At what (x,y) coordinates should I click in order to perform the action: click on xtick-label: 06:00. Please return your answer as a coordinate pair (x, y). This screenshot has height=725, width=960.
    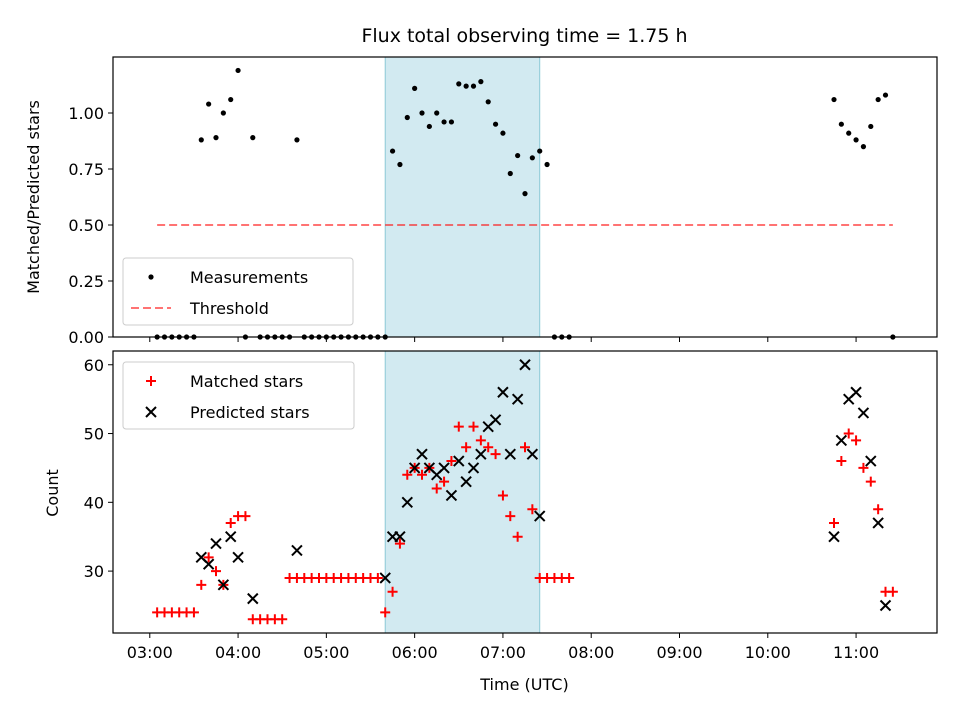
    Looking at the image, I should click on (415, 652).